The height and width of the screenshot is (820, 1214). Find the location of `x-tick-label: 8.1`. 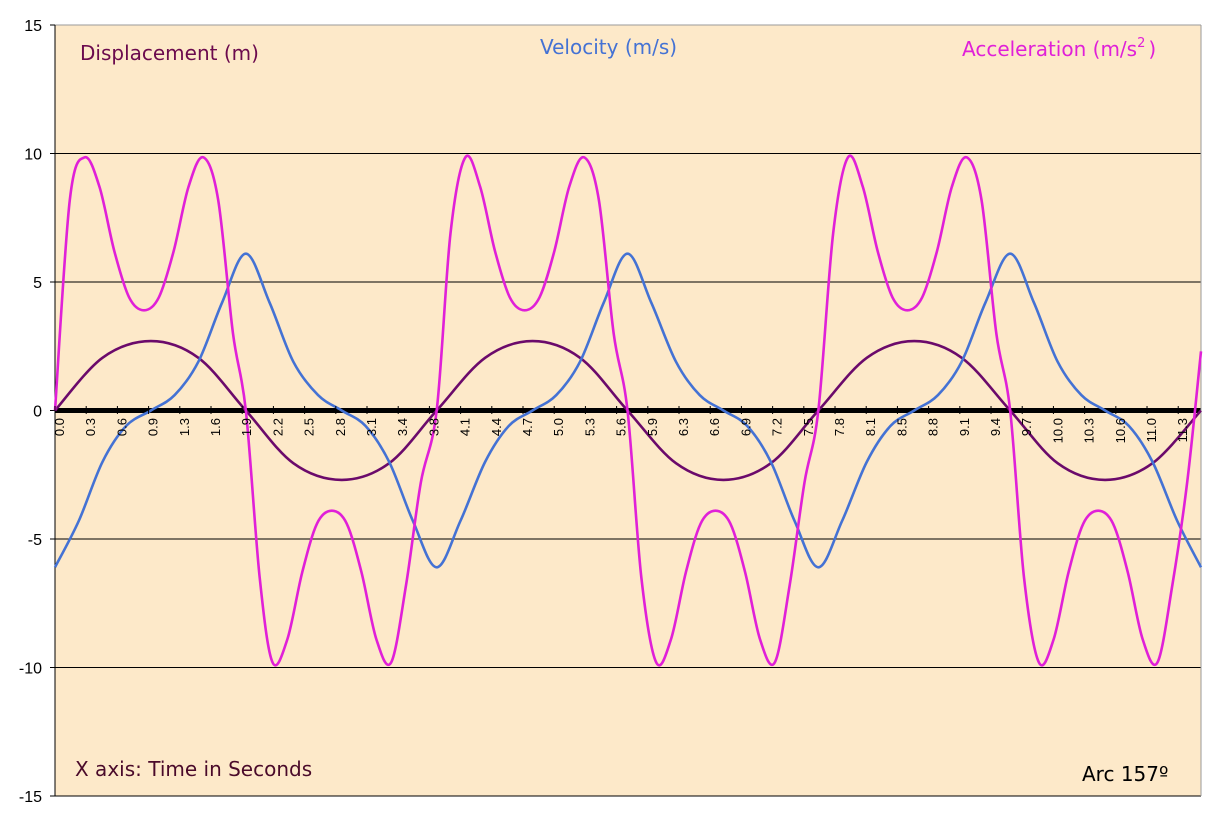

x-tick-label: 8.1 is located at coordinates (870, 427).